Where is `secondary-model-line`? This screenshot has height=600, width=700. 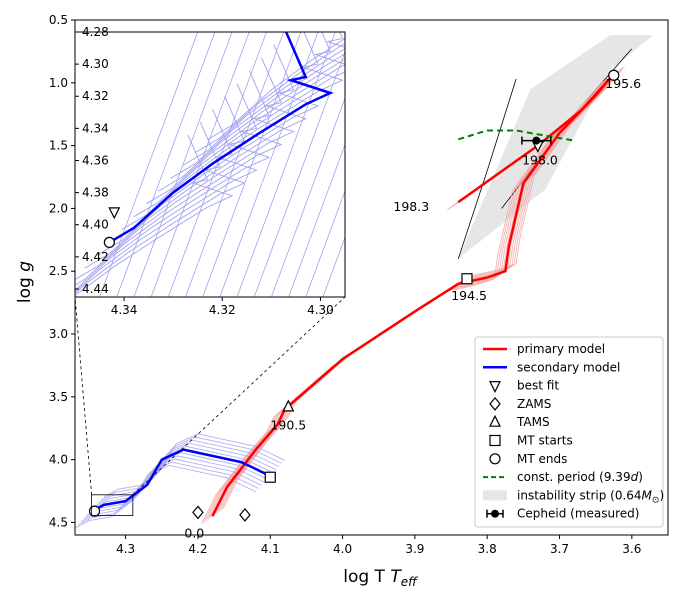 secondary-model-line is located at coordinates (179, 481).